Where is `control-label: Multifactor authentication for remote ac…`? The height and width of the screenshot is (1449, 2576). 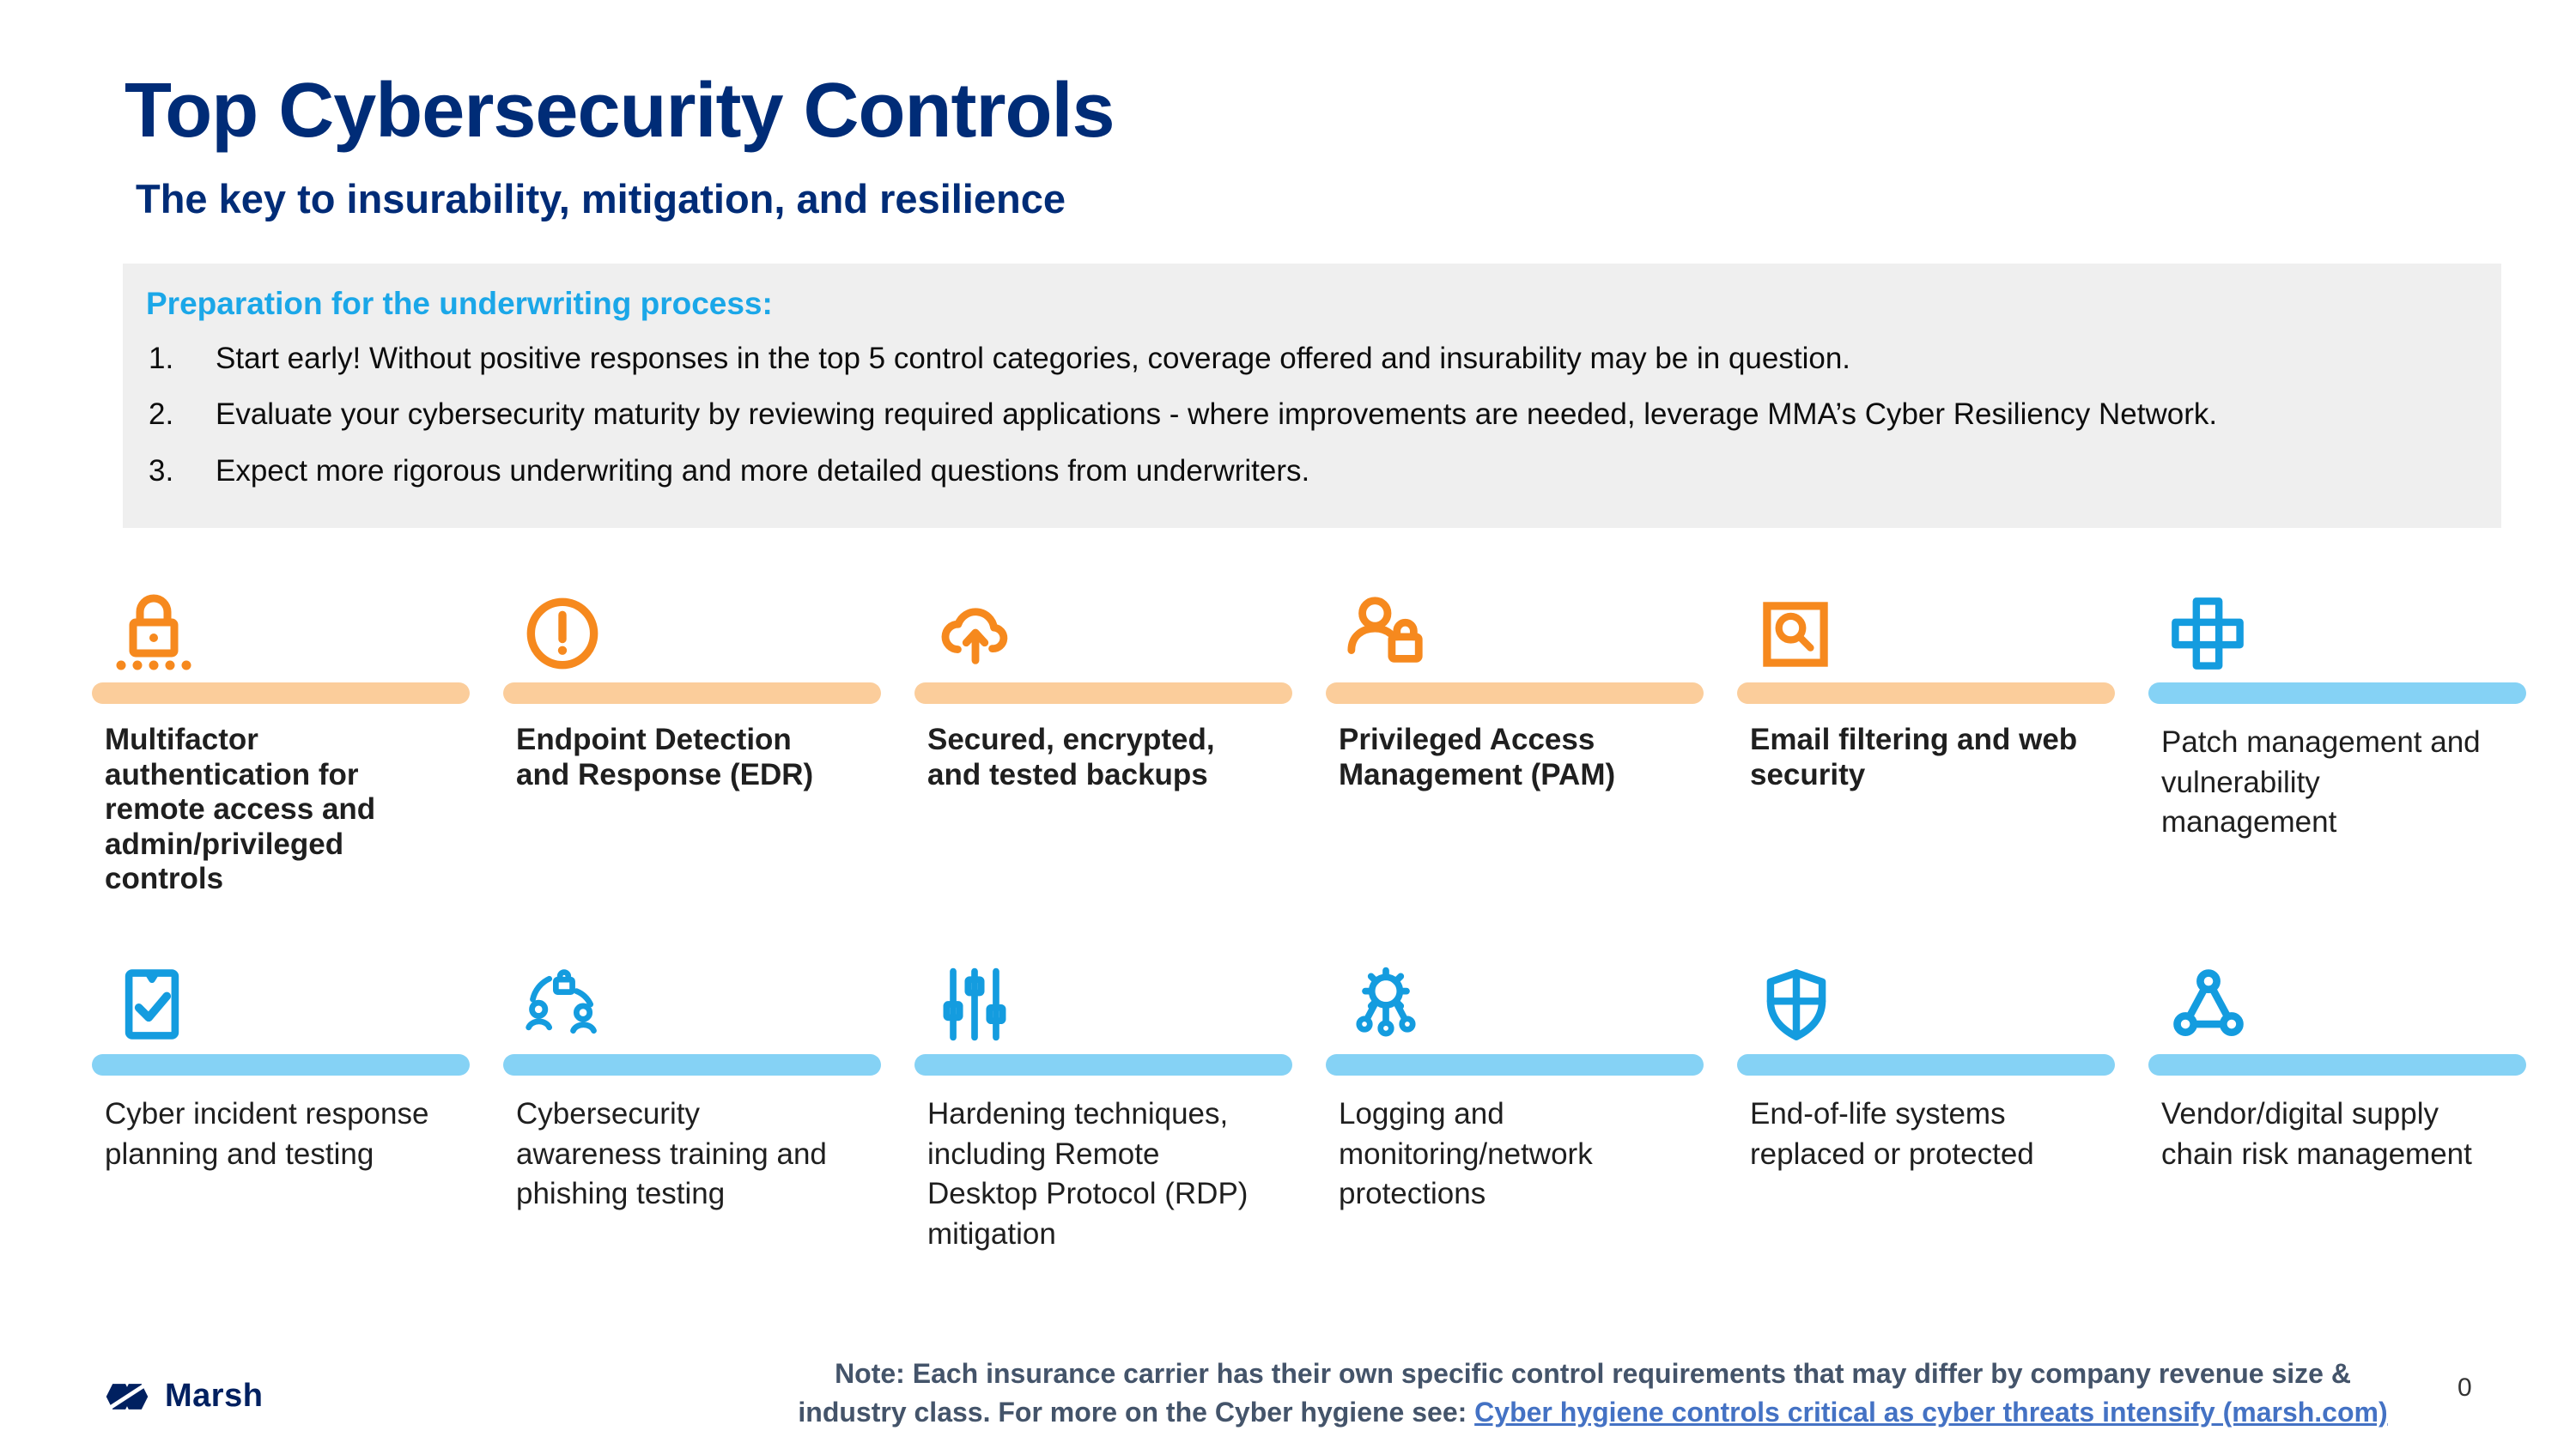 control-label: Multifactor authentication for remote ac… is located at coordinates (240, 809).